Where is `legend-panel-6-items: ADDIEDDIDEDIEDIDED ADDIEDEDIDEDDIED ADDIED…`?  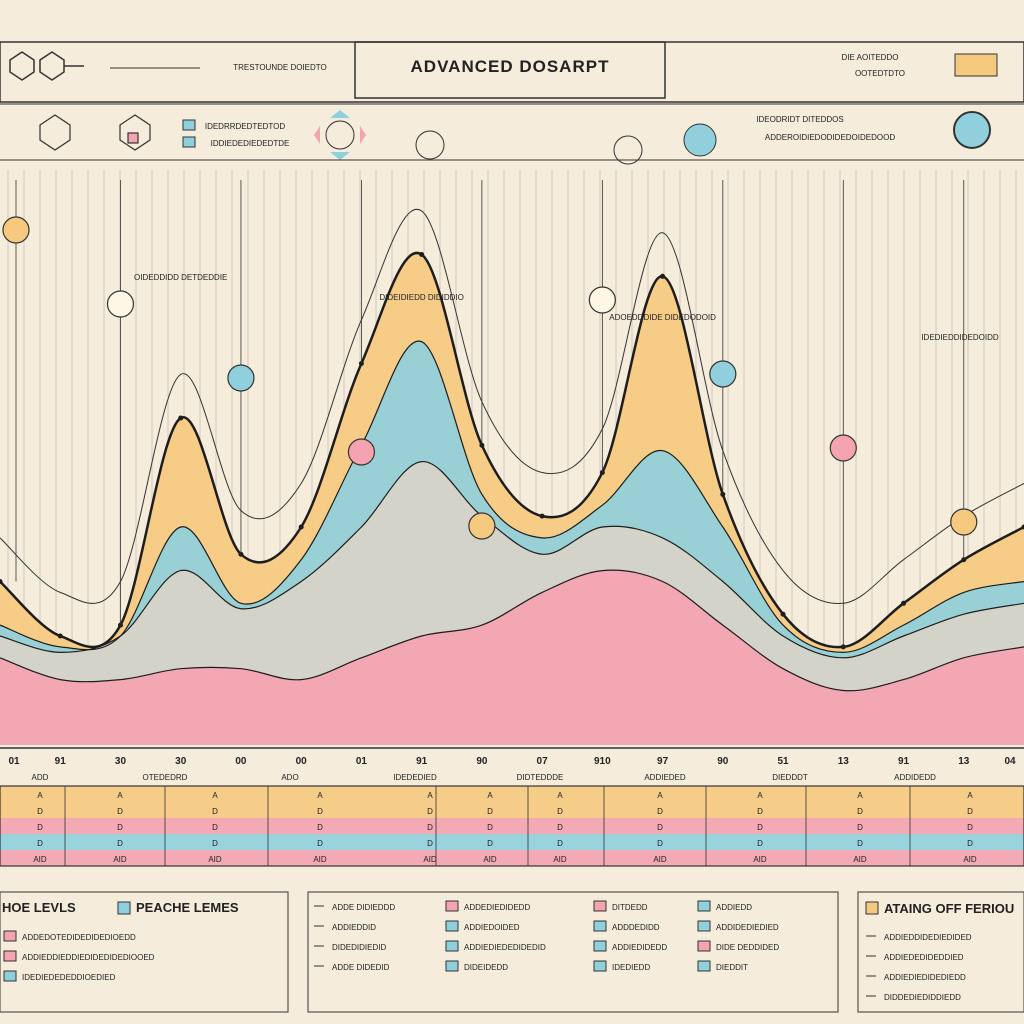 legend-panel-6-items: ADDIEDDIDEDIEDIDED ADDIEDEDIDEDDIED ADDIED… is located at coordinates (919, 967).